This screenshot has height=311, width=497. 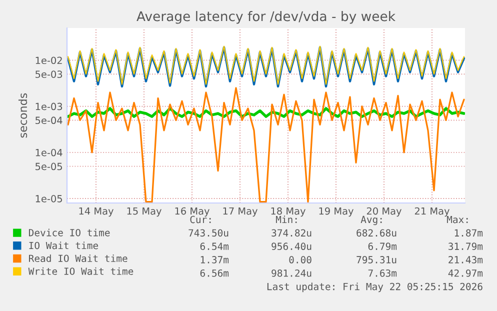 What do you see at coordinates (214, 260) in the screenshot?
I see `text: 1.37m` at bounding box center [214, 260].